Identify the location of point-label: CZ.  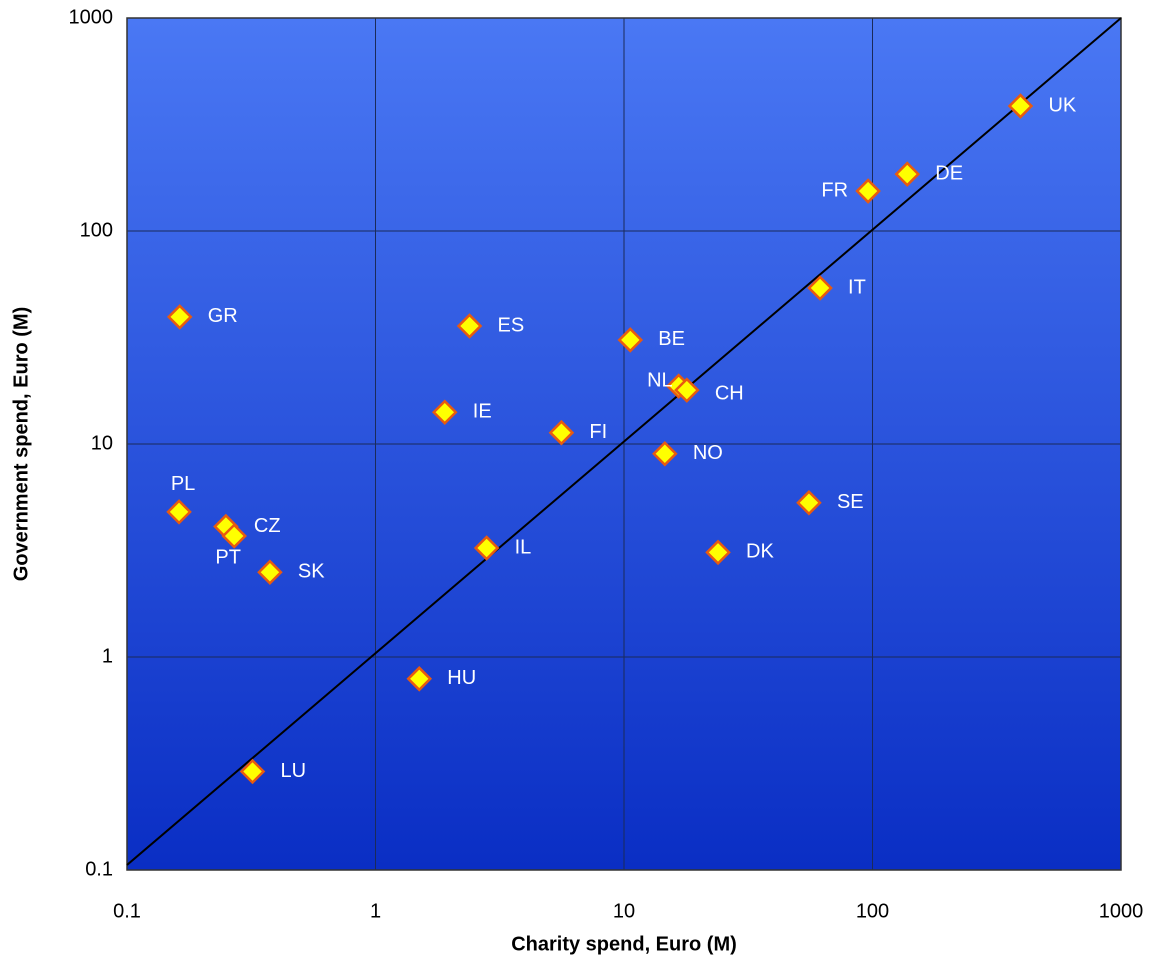
(267, 526).